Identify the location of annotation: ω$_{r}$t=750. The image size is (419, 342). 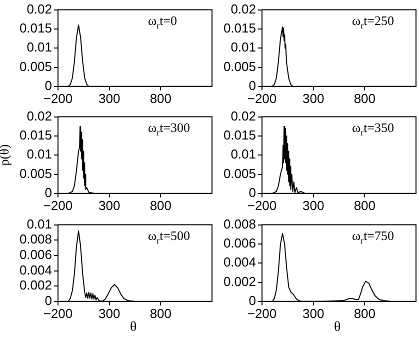
(373, 237).